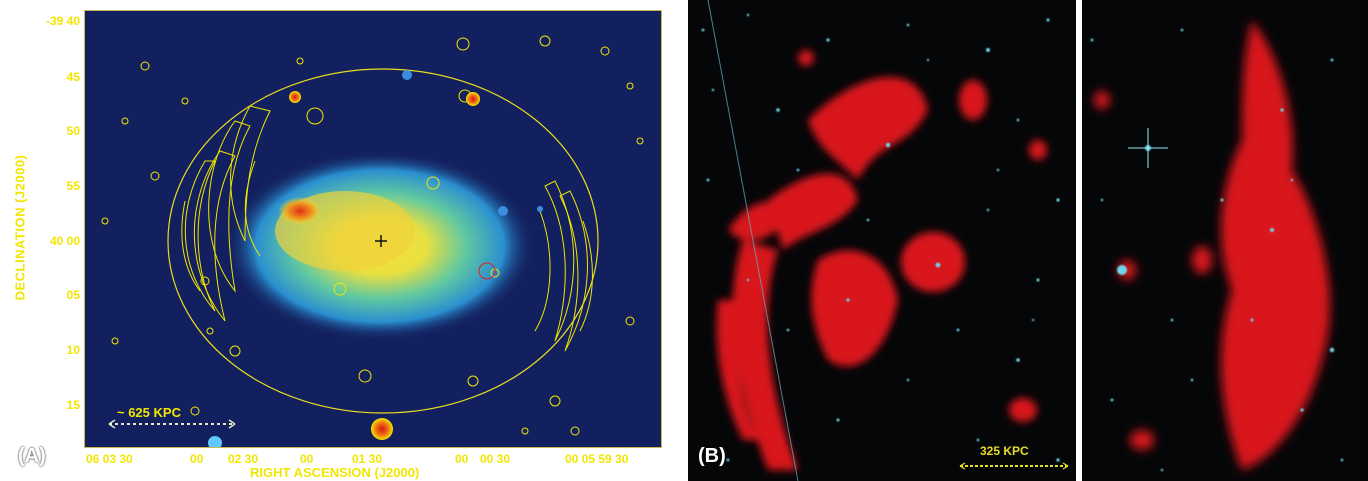 This screenshot has width=1368, height=481. I want to click on y-tick: 05, so click(73, 295).